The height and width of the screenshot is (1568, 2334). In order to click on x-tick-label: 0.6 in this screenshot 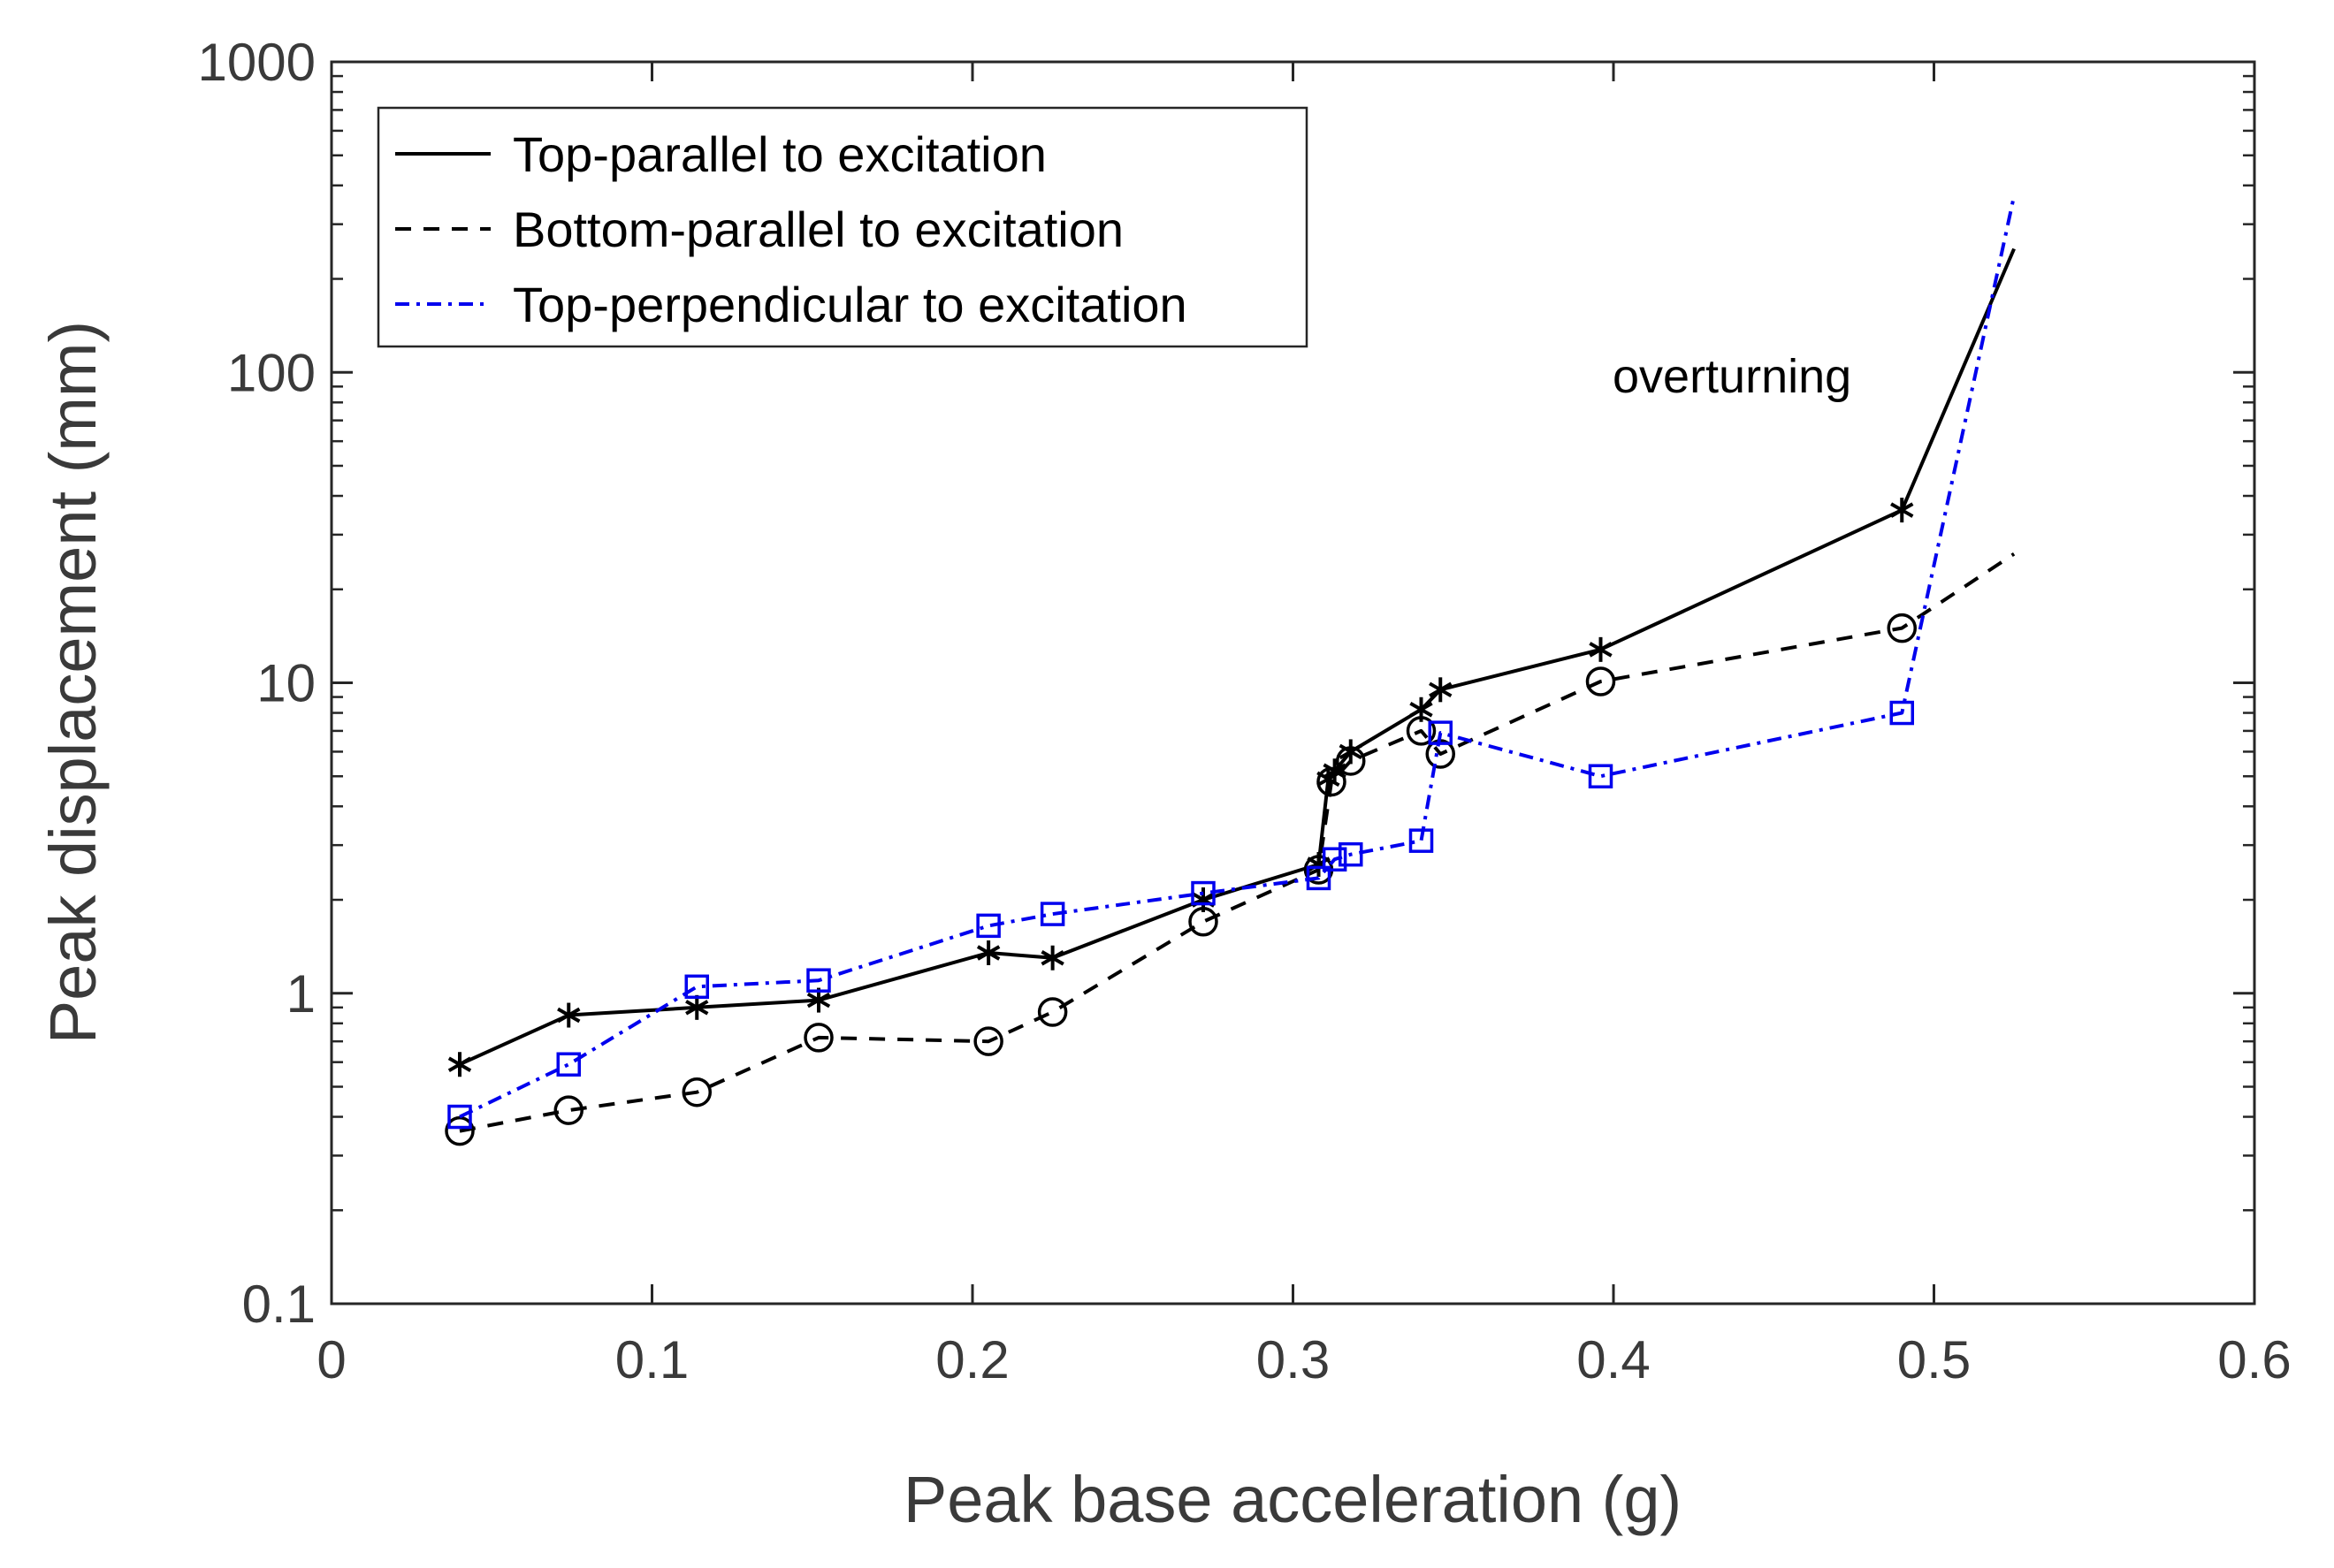, I will do `click(2254, 1360)`.